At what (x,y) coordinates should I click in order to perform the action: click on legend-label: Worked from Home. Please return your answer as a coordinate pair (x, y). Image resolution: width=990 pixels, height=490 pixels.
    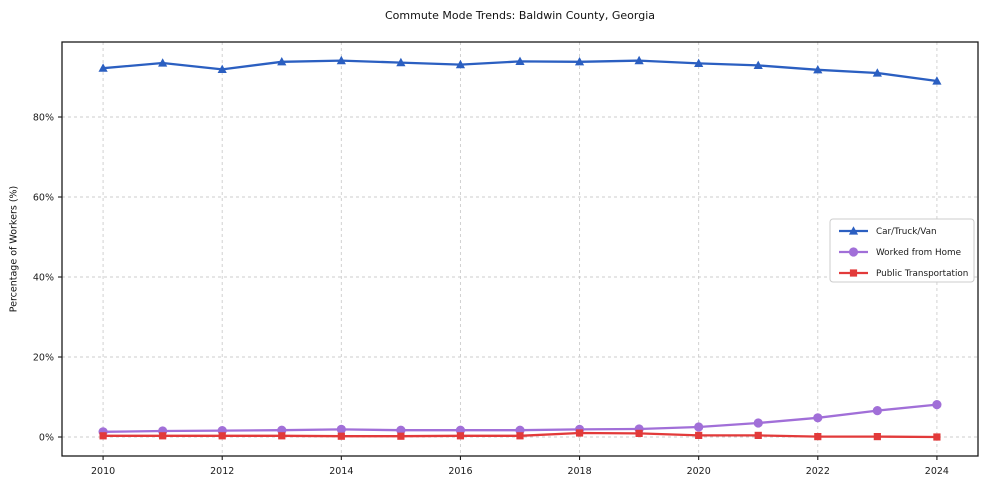
    Looking at the image, I should click on (918, 253).